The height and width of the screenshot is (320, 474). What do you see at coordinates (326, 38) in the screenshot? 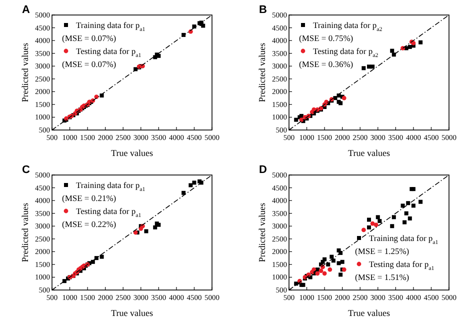
I see `annotation: (MSE = 0.75%)` at bounding box center [326, 38].